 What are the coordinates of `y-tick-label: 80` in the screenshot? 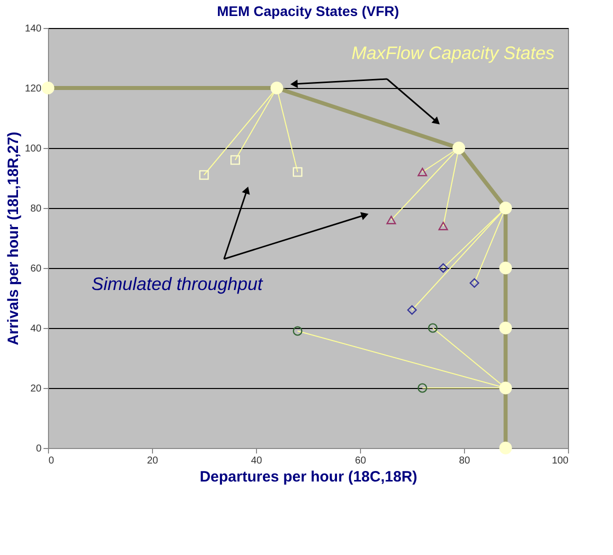 It's located at (36, 209).